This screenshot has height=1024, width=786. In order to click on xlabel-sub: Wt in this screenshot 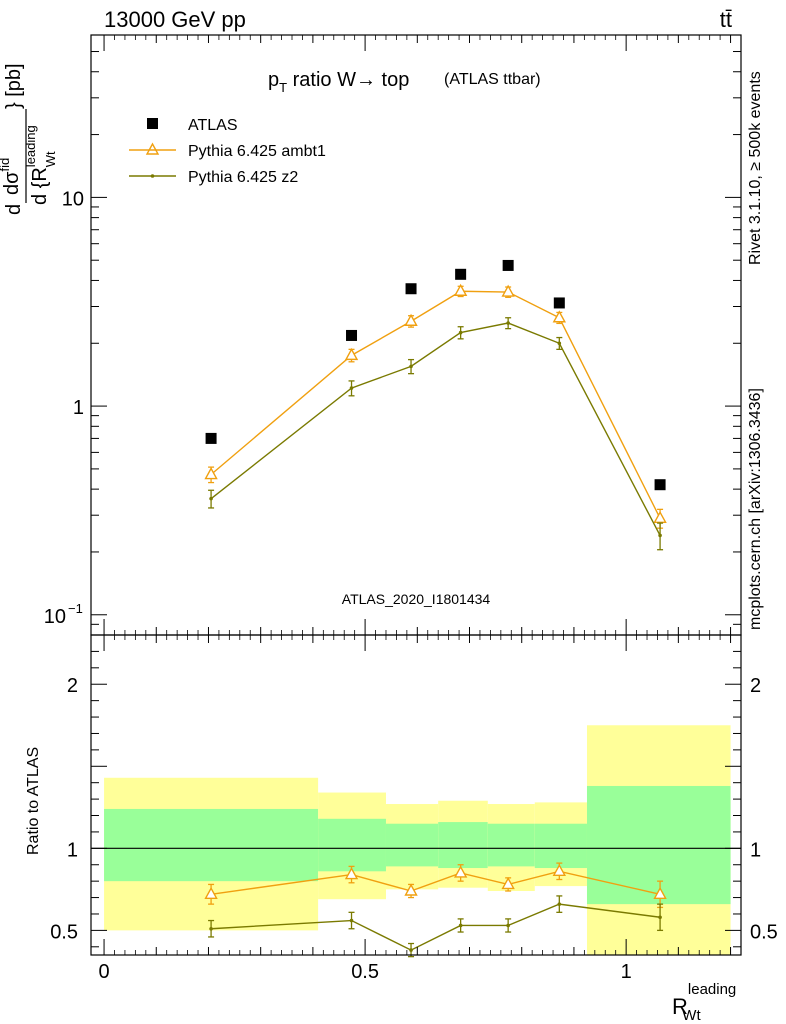, I will do `click(691, 1015)`.